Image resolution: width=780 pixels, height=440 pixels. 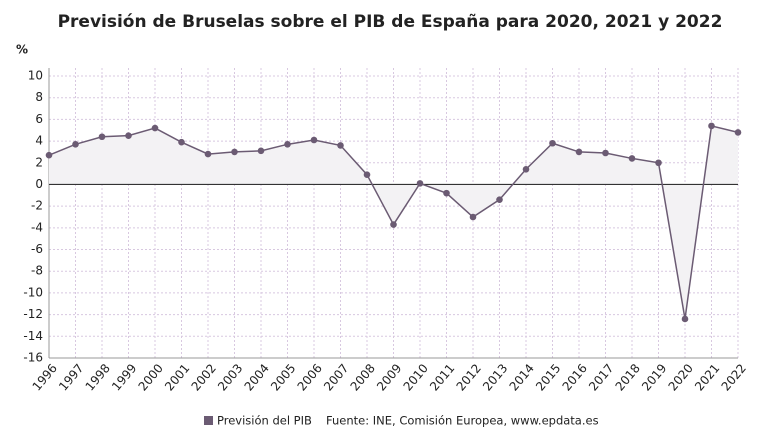 I want to click on x-tick-label: 2017, so click(x=601, y=377).